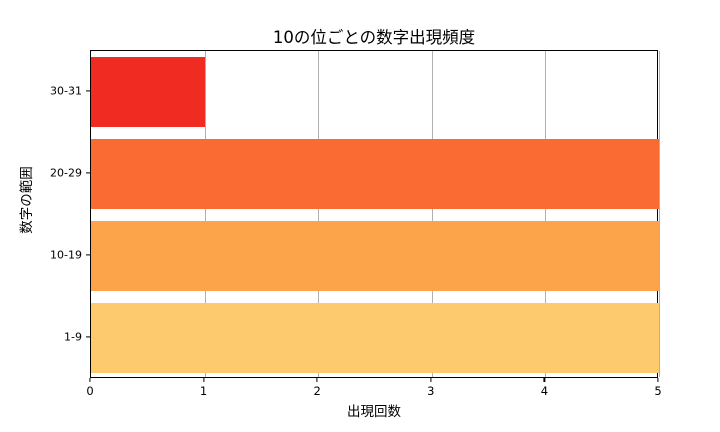 The height and width of the screenshot is (432, 720). What do you see at coordinates (374, 37) in the screenshot?
I see `chart-title: 10の位ごとの数字出現頻度` at bounding box center [374, 37].